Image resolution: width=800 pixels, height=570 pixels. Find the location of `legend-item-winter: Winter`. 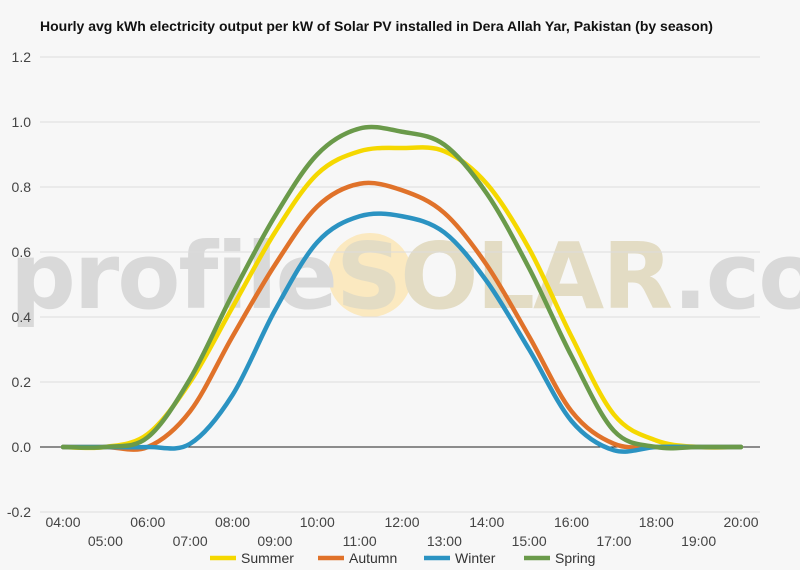

legend-item-winter: Winter is located at coordinates (460, 558).